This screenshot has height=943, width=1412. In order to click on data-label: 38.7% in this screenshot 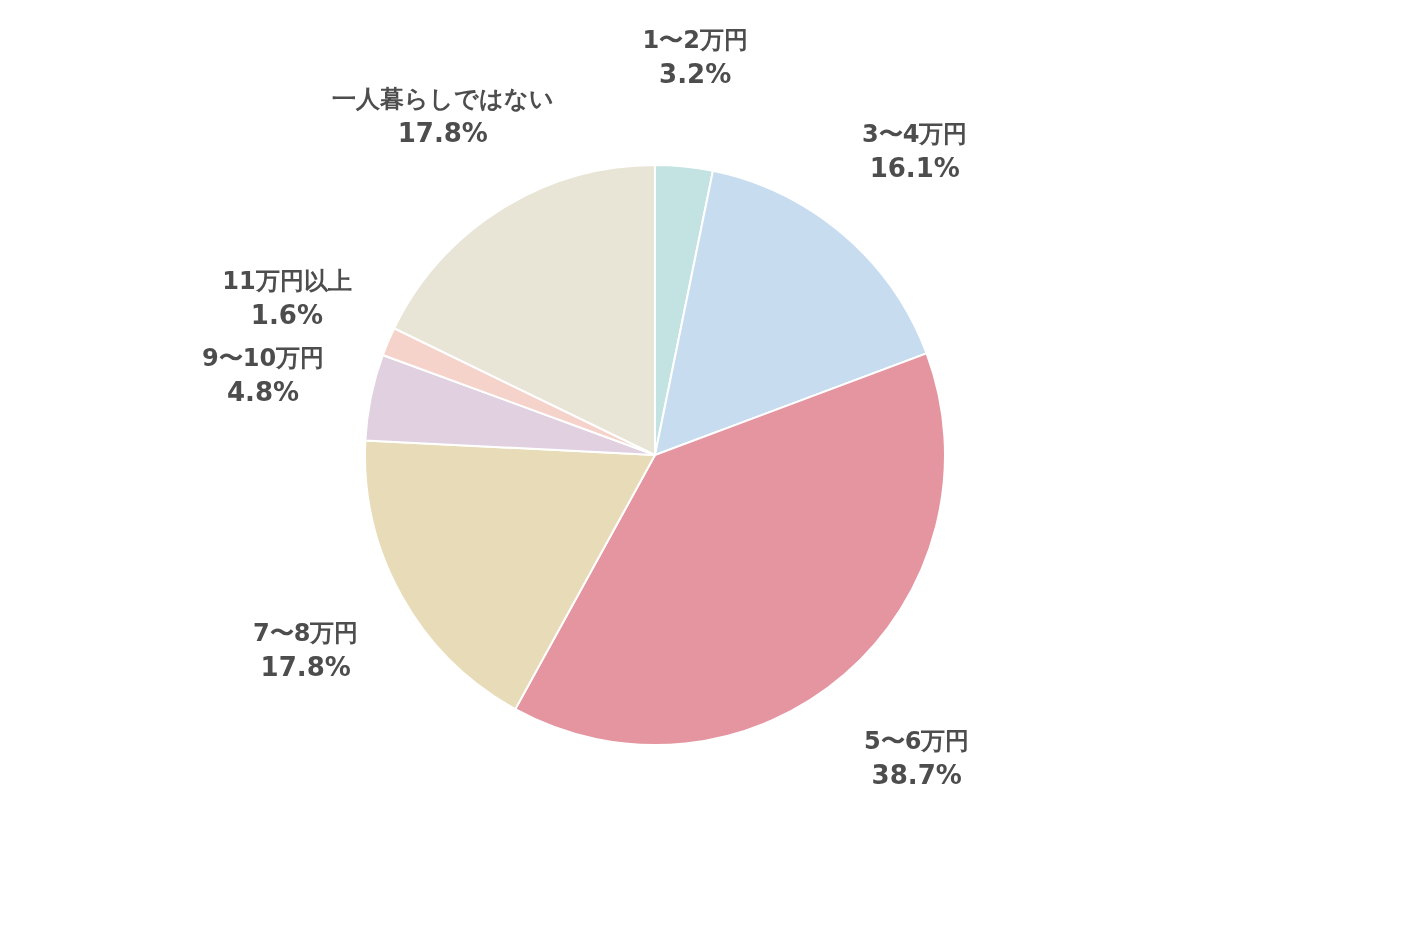, I will do `click(916, 774)`.